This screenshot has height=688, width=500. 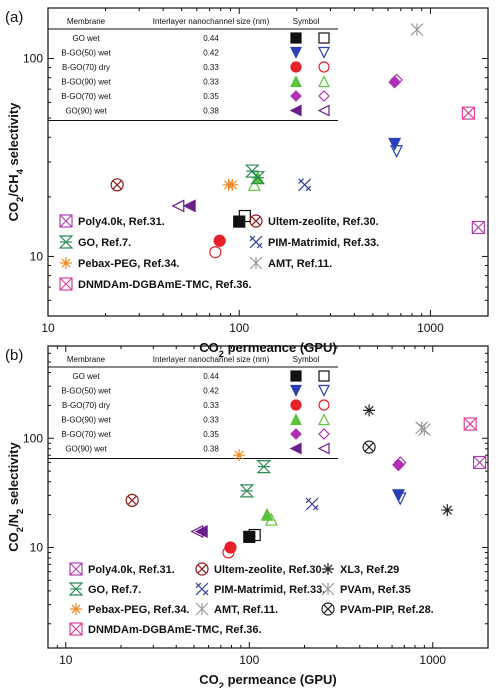 What do you see at coordinates (360, 569) in the screenshot?
I see `legend-item: XL3, Ref.29` at bounding box center [360, 569].